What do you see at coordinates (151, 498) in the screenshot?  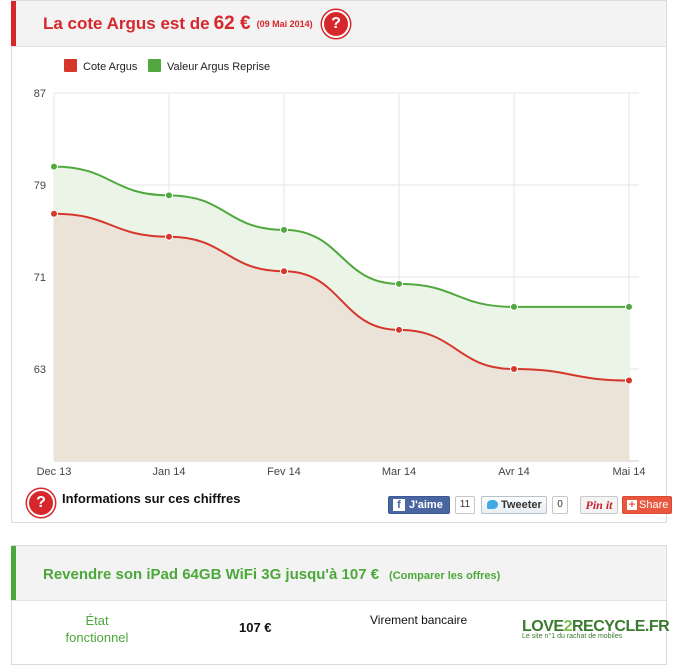 I see `info-label: Informations sur ces chiffres` at bounding box center [151, 498].